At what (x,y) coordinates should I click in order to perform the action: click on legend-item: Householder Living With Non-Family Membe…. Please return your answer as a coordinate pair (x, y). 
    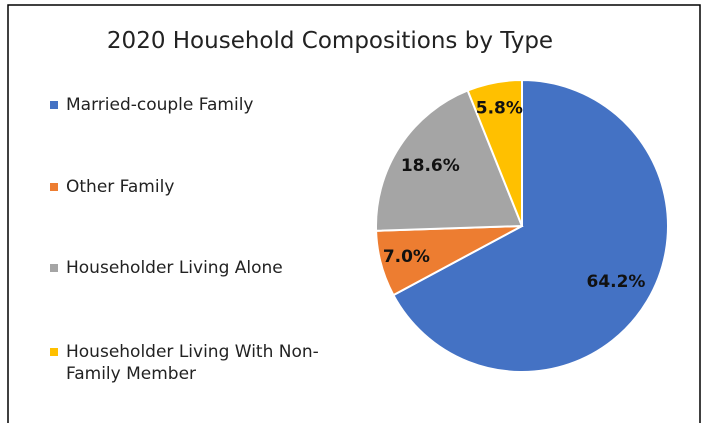
    Looking at the image, I should click on (208, 363).